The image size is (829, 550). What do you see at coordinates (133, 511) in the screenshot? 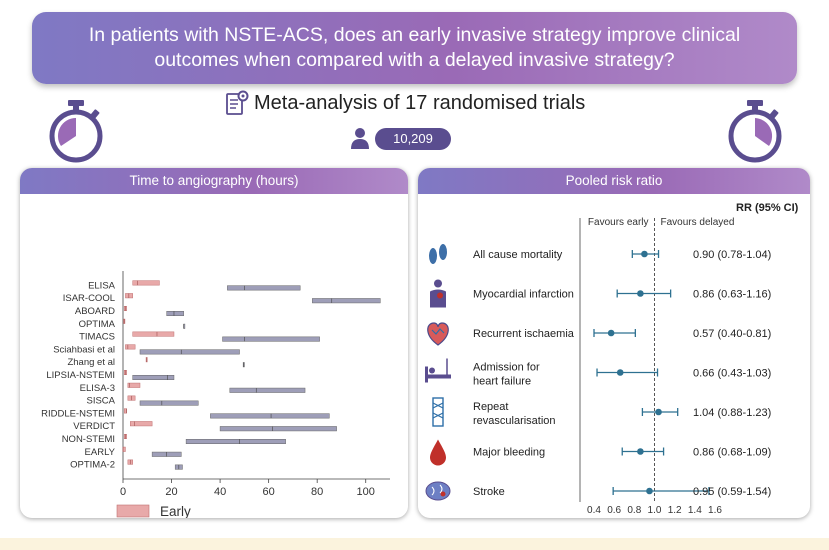
I see `legend-early-swatch` at bounding box center [133, 511].